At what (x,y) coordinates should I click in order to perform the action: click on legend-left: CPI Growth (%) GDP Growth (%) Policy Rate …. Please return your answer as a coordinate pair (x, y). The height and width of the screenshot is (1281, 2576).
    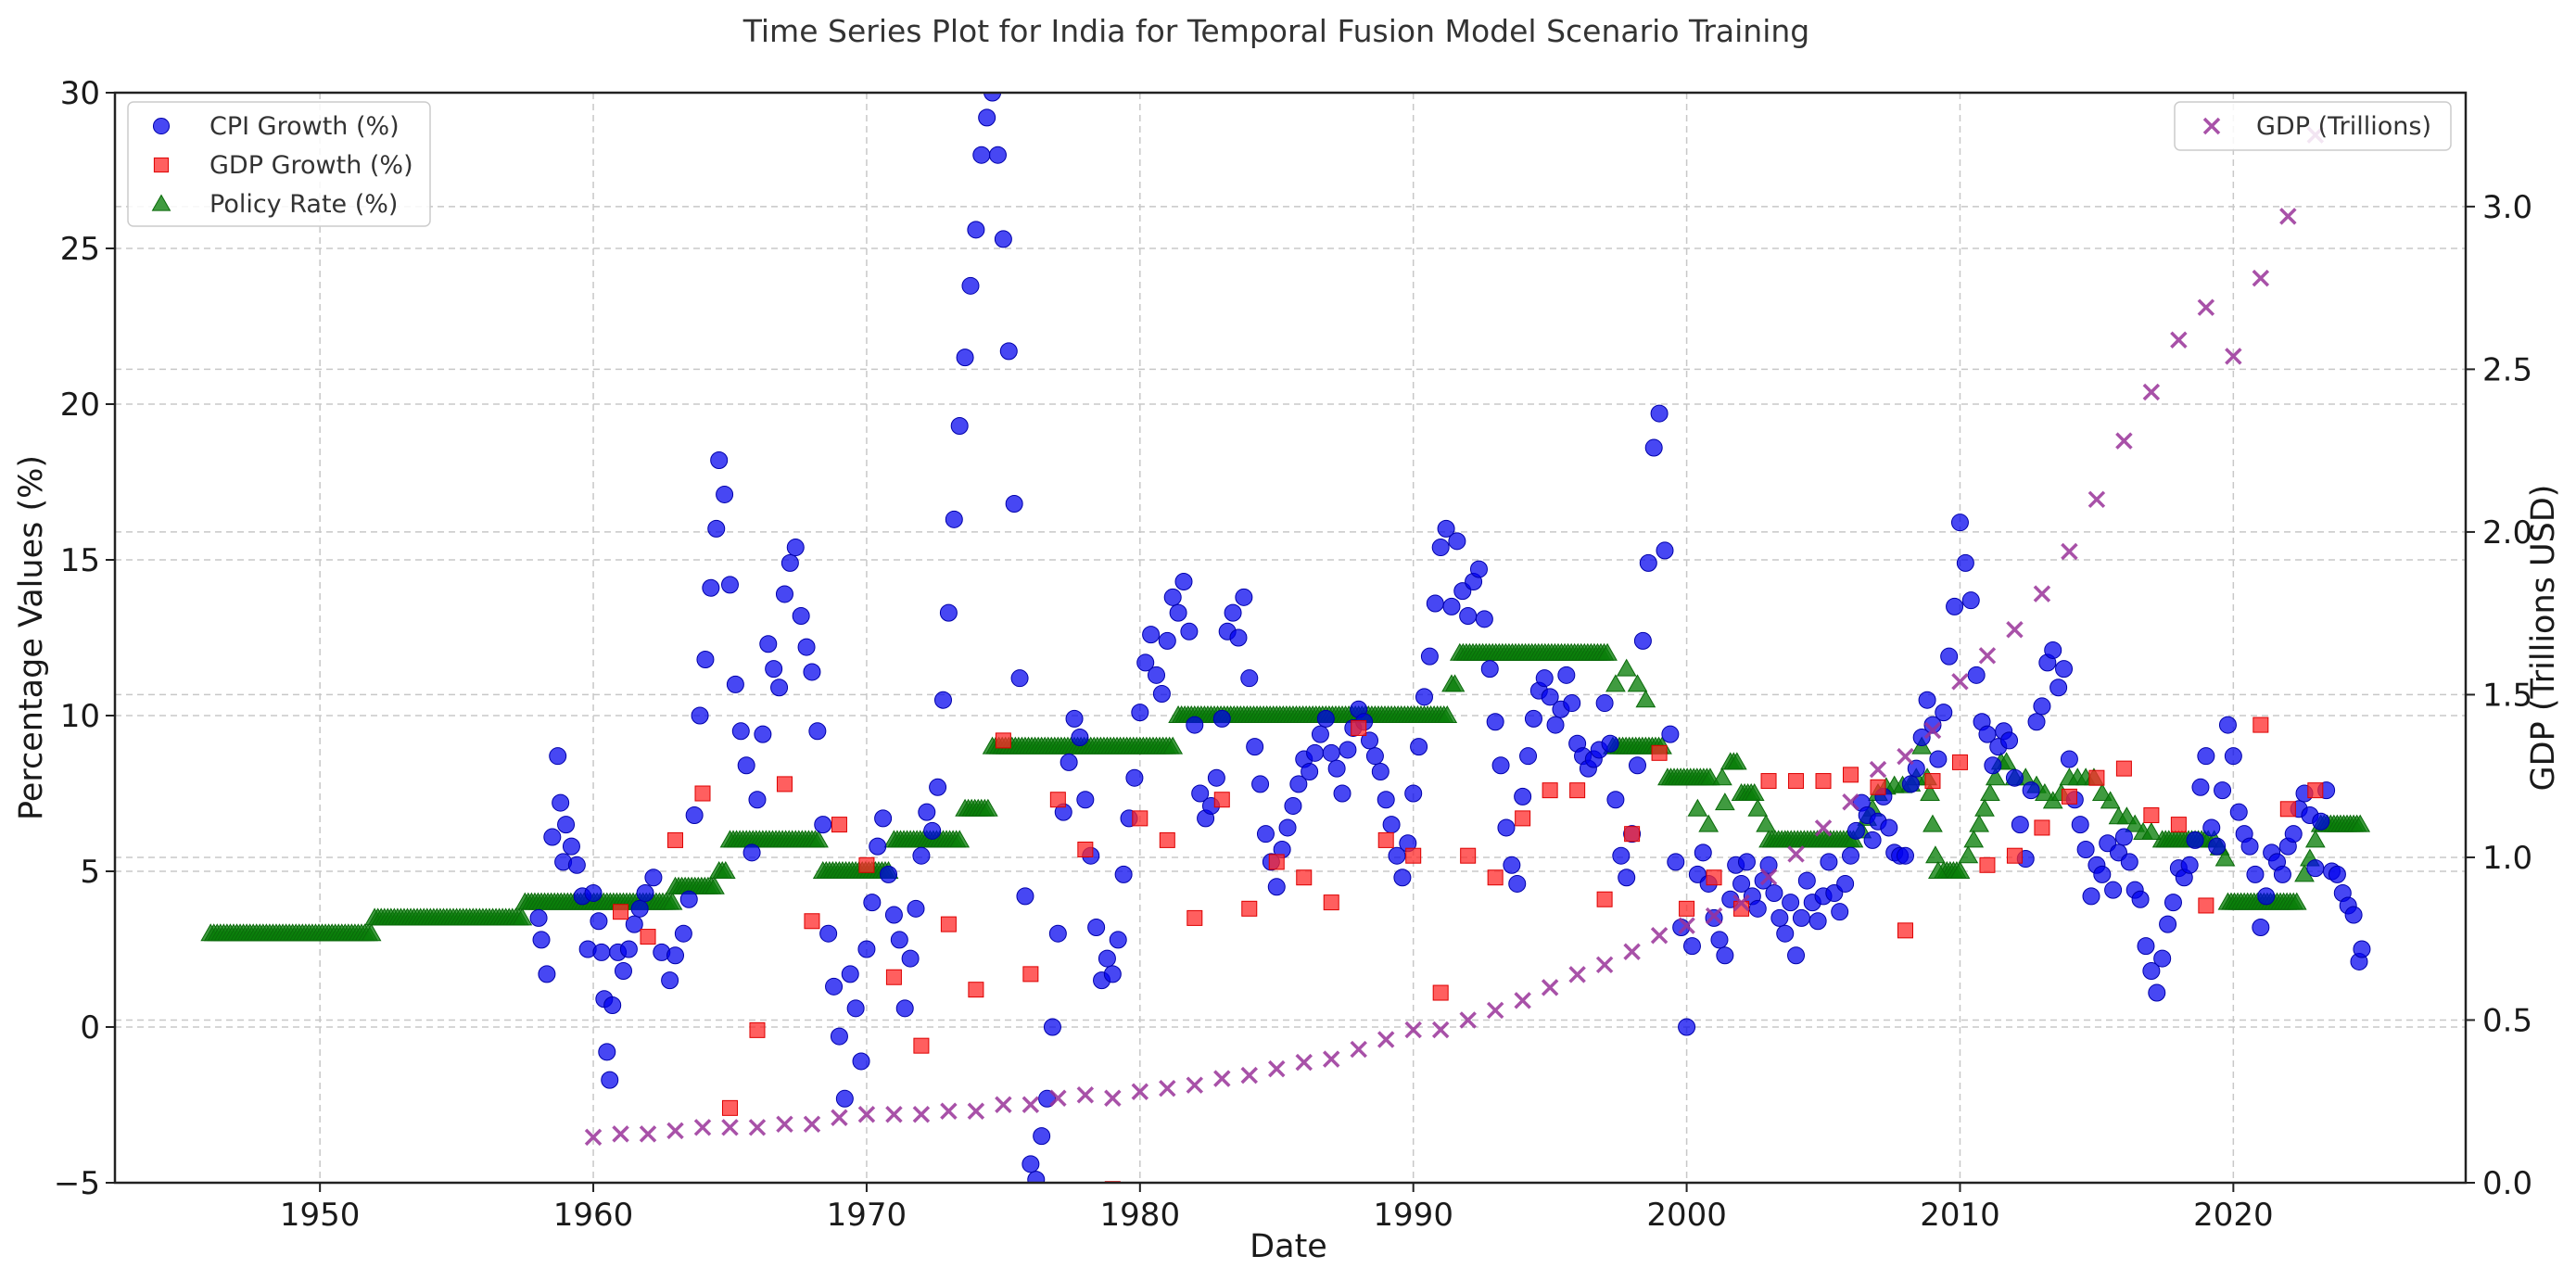
    Looking at the image, I should click on (279, 164).